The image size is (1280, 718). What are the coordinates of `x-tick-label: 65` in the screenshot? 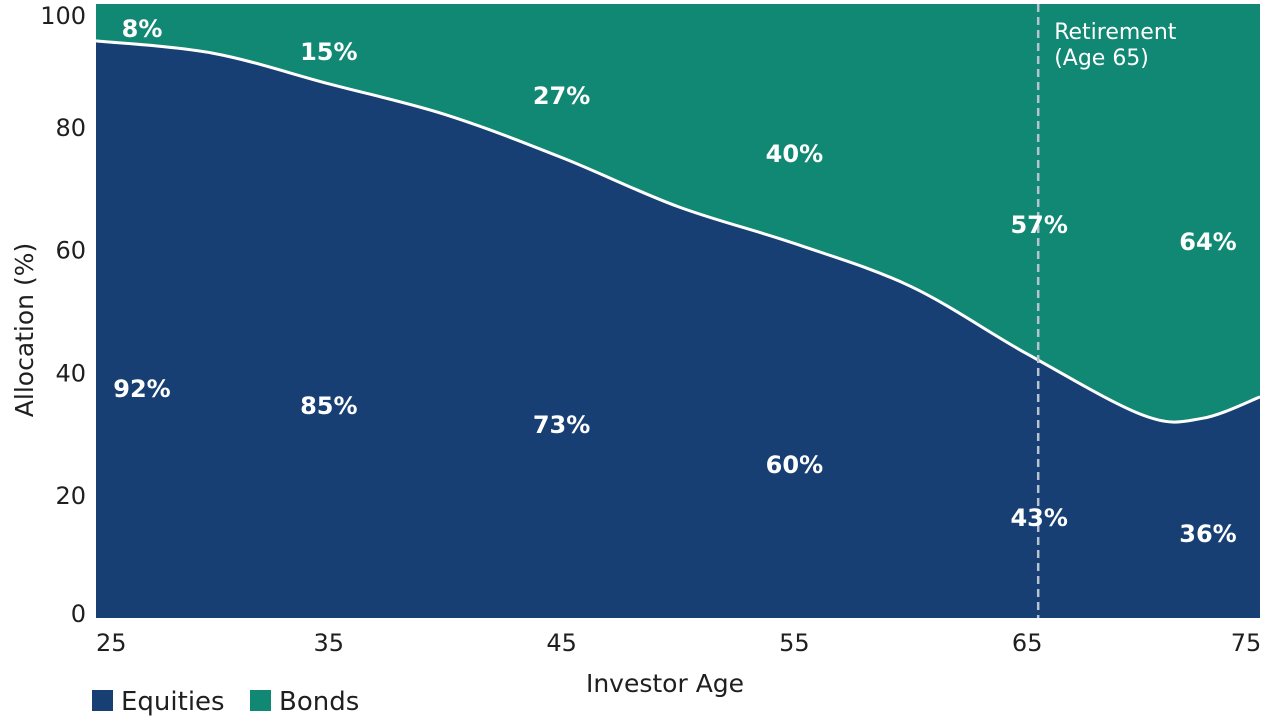 It's located at (1027, 643).